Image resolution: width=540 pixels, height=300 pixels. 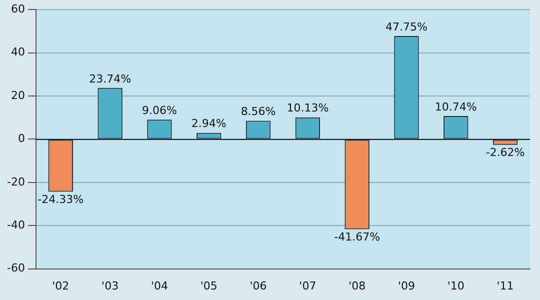 What do you see at coordinates (407, 27) in the screenshot?
I see `data-label: 47.75%` at bounding box center [407, 27].